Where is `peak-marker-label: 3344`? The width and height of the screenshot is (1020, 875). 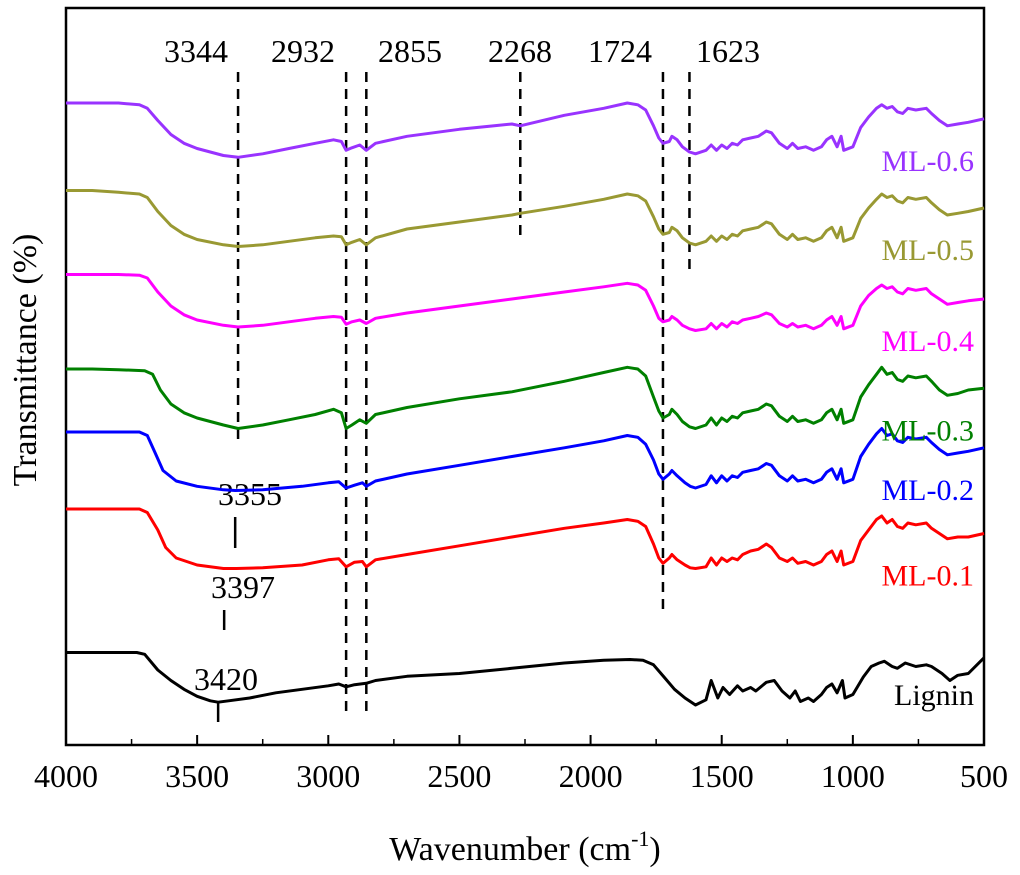
peak-marker-label: 3344 is located at coordinates (196, 51).